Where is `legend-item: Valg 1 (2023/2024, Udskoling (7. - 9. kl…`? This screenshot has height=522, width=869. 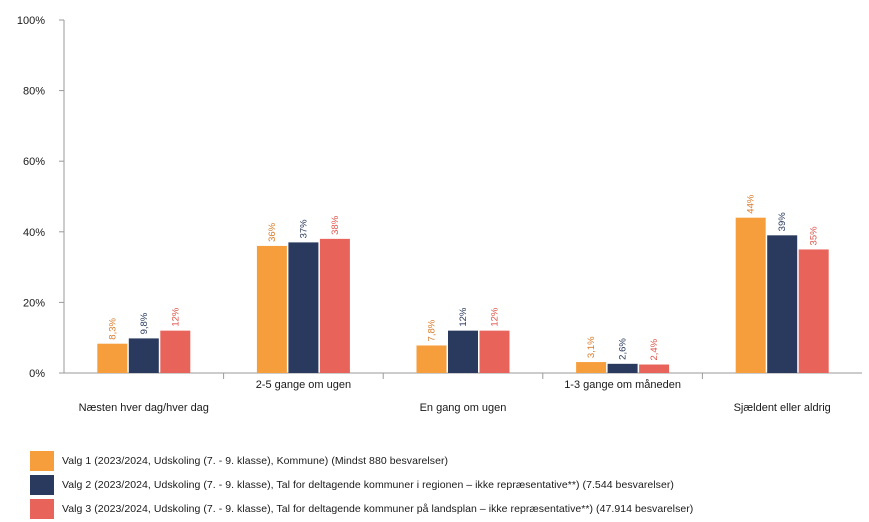
legend-item: Valg 1 (2023/2024, Udskoling (7. - 9. kl… is located at coordinates (449, 461).